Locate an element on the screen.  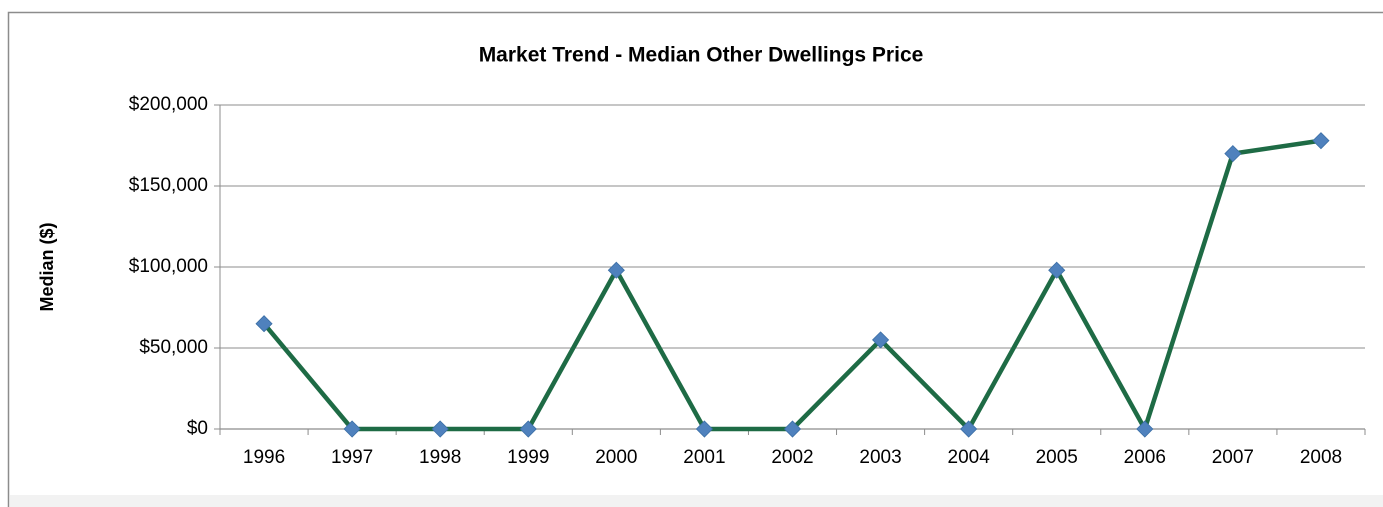
y-tick-label: $50,000 is located at coordinates (173, 347).